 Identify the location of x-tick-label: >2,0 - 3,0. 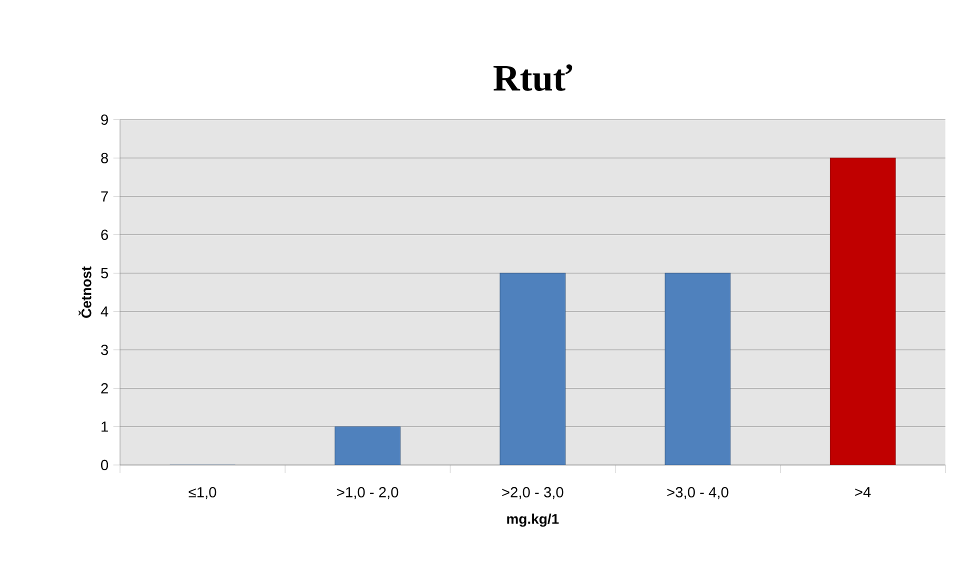
(533, 493).